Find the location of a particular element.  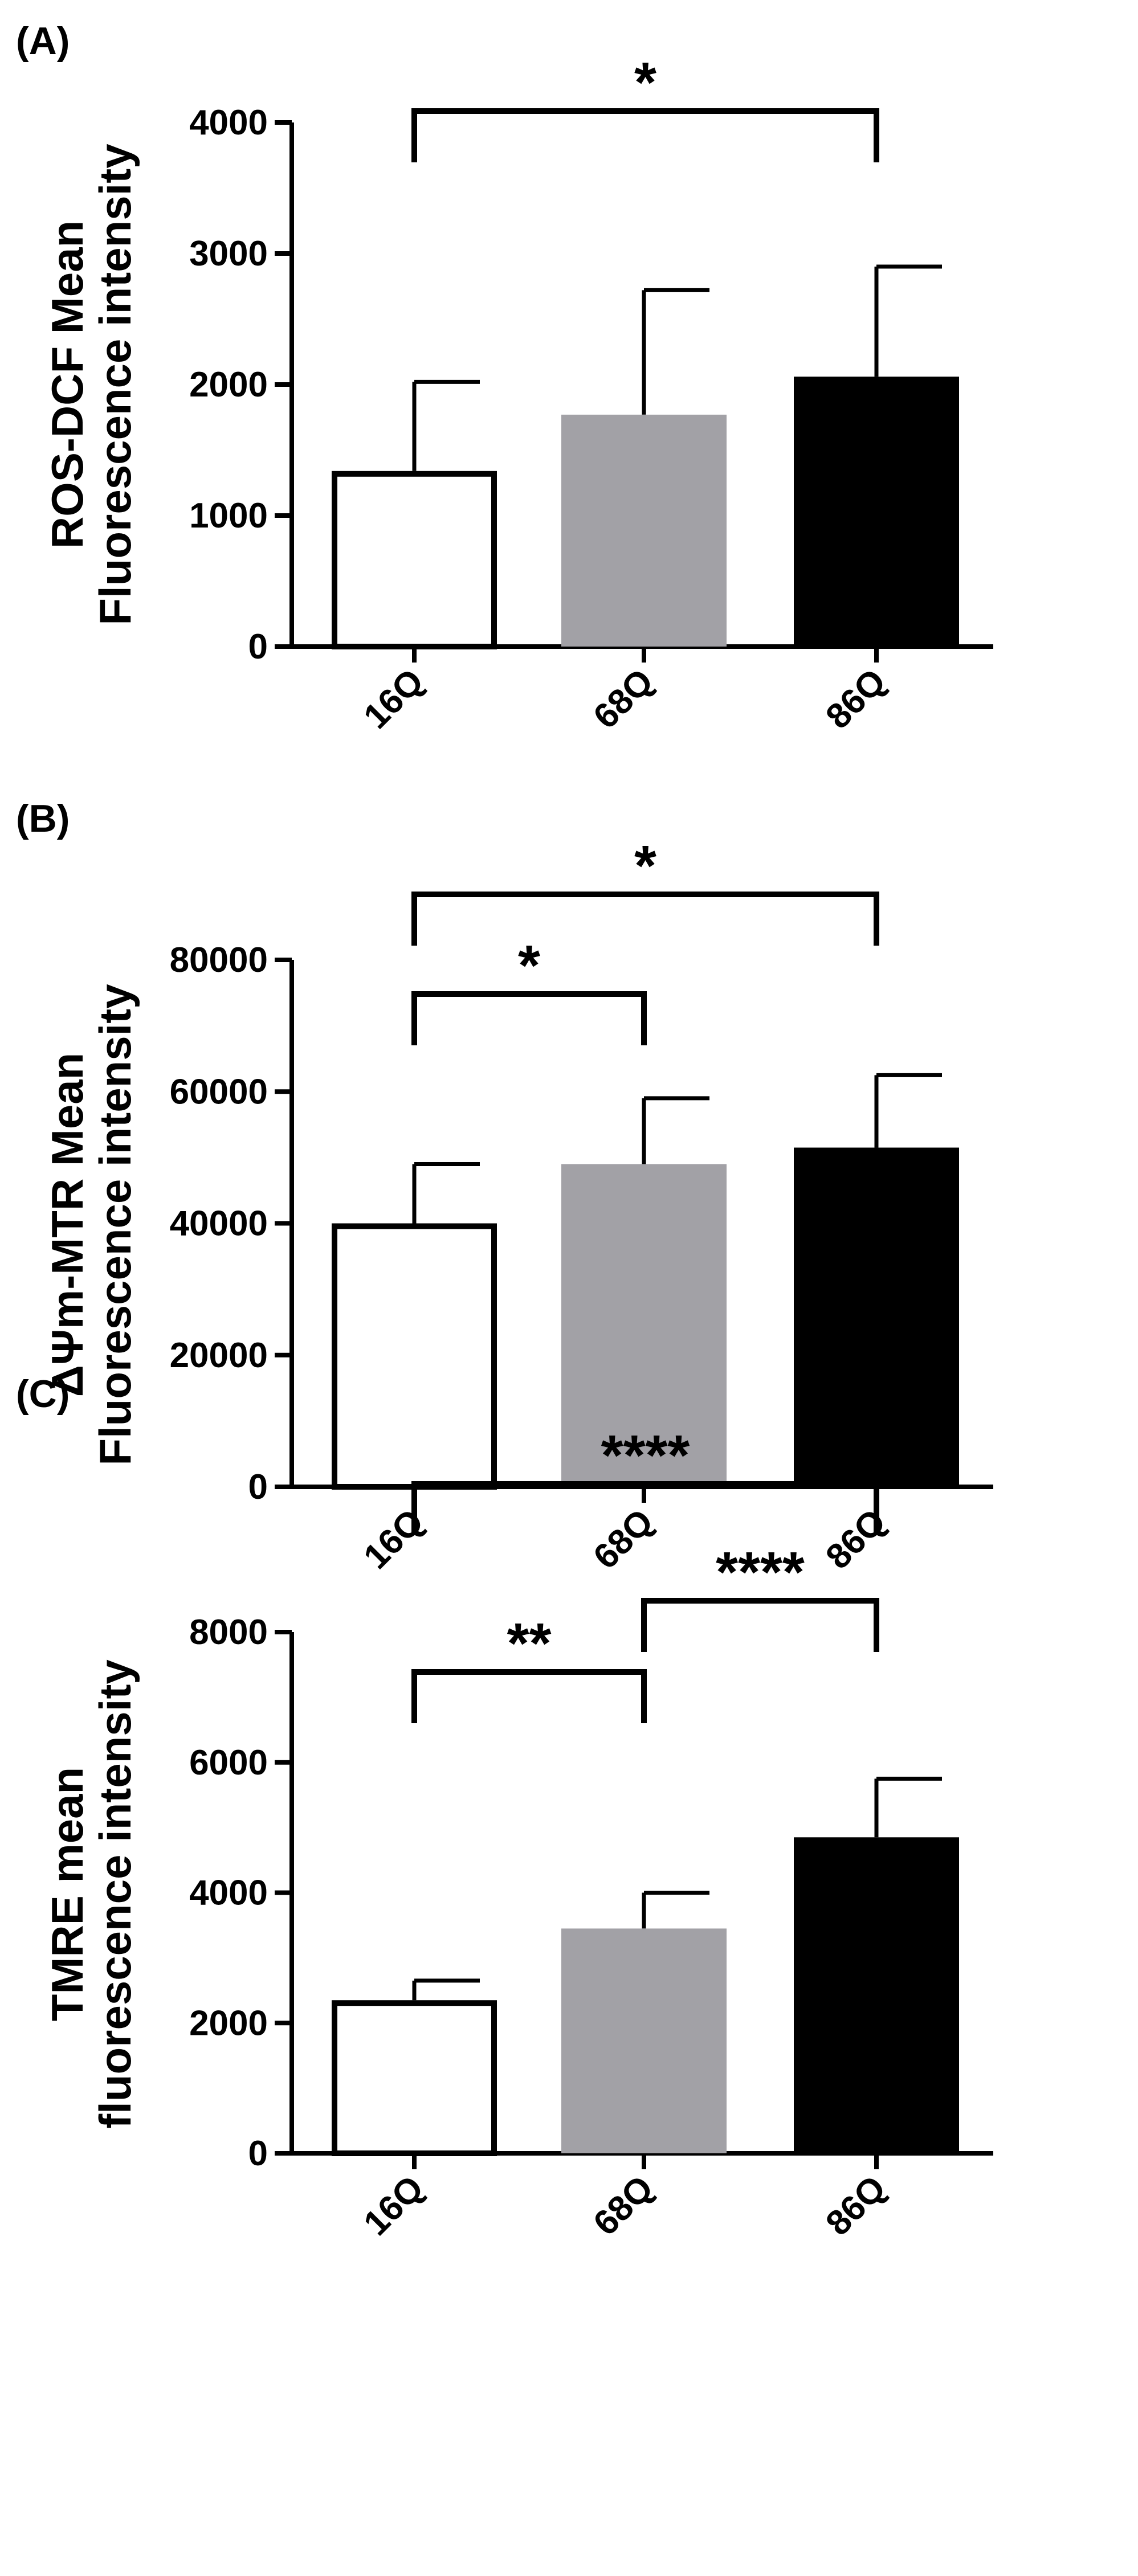

y-tick-label: 80000 is located at coordinates (219, 960).